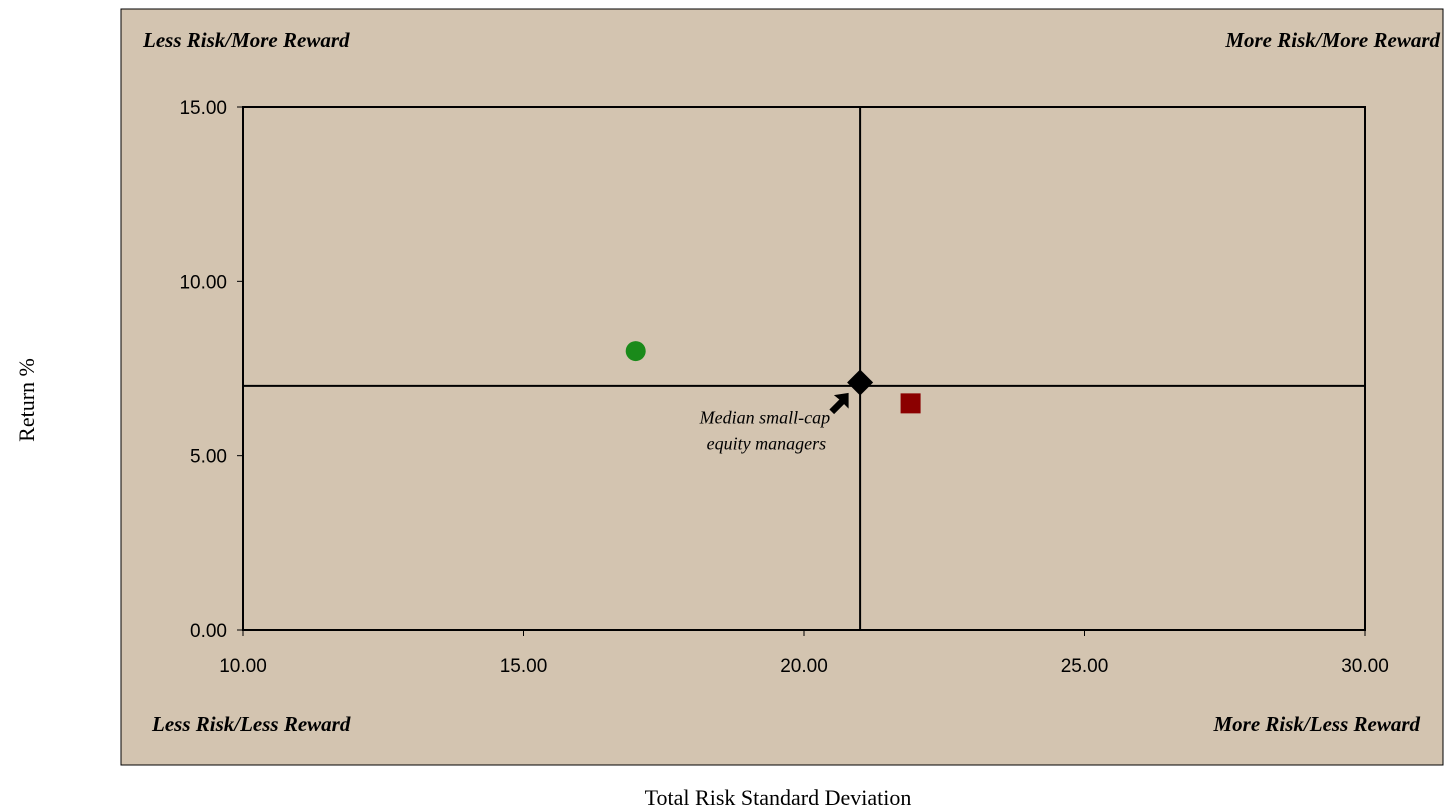  I want to click on y-axis: 0.00 5.00 10.00 15.00, so click(211, 370).